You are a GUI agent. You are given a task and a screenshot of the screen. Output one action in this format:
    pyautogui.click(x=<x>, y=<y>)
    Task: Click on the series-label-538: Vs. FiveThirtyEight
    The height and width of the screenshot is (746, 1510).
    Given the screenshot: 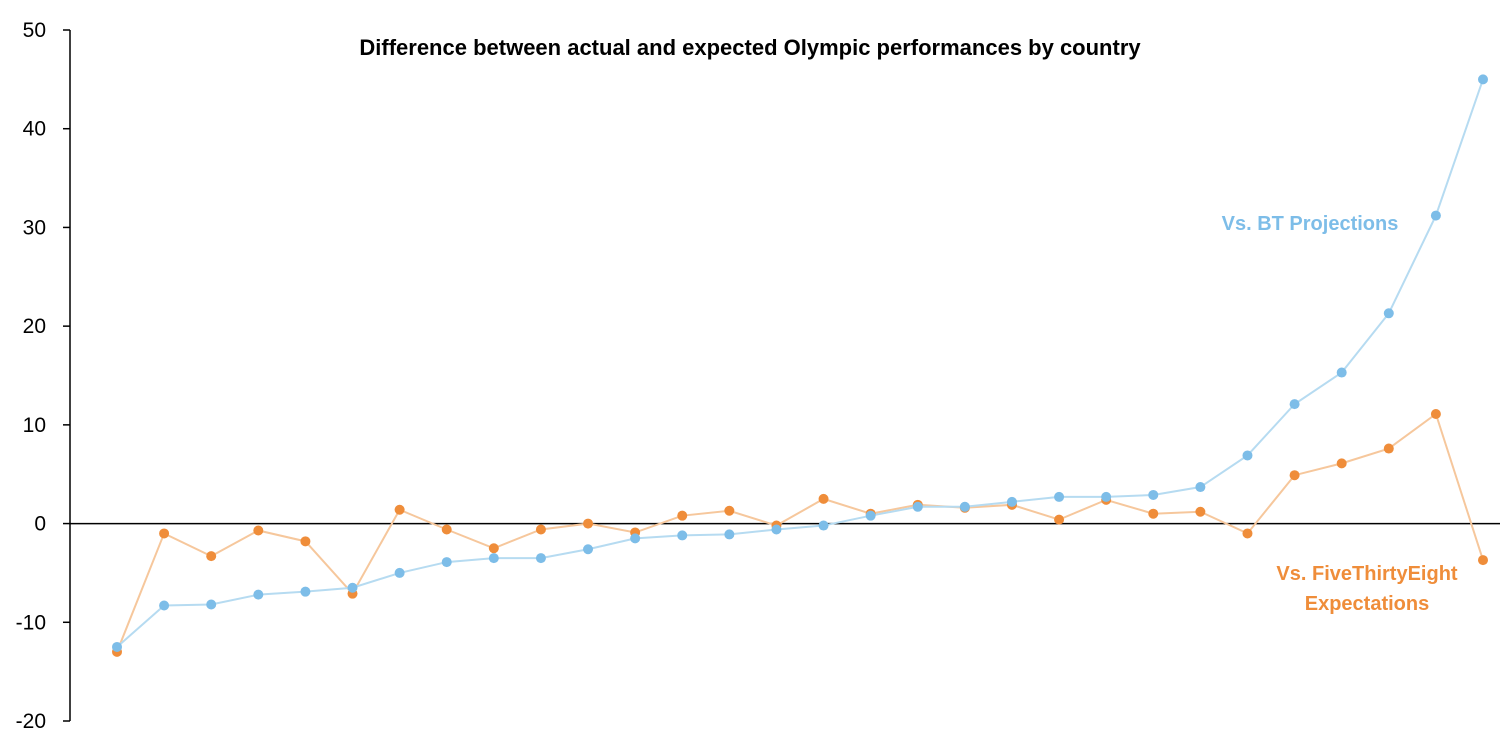 What is the action you would take?
    pyautogui.click(x=1366, y=574)
    